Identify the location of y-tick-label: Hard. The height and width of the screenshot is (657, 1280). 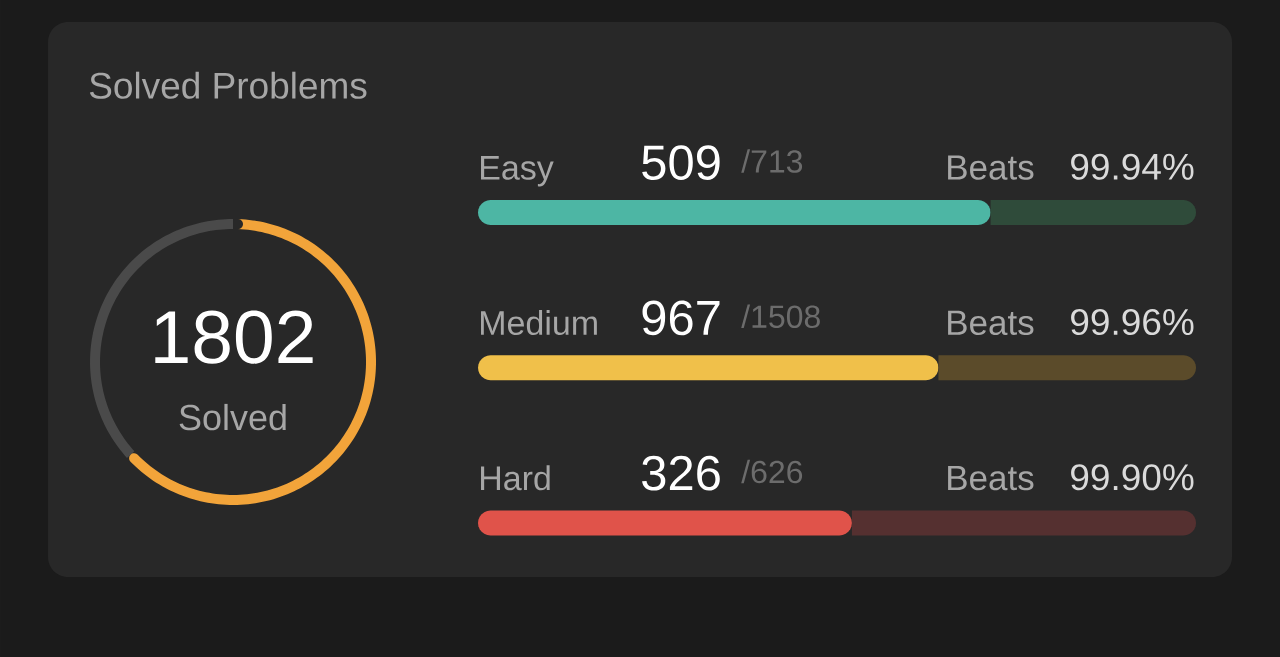
(515, 478).